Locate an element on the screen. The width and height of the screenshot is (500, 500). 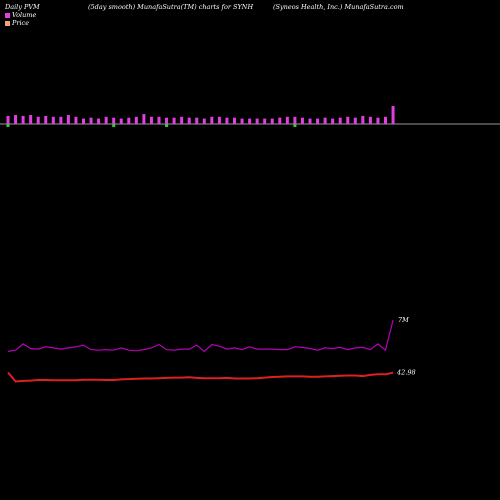
legend-volume-swatch is located at coordinates (7, 15).